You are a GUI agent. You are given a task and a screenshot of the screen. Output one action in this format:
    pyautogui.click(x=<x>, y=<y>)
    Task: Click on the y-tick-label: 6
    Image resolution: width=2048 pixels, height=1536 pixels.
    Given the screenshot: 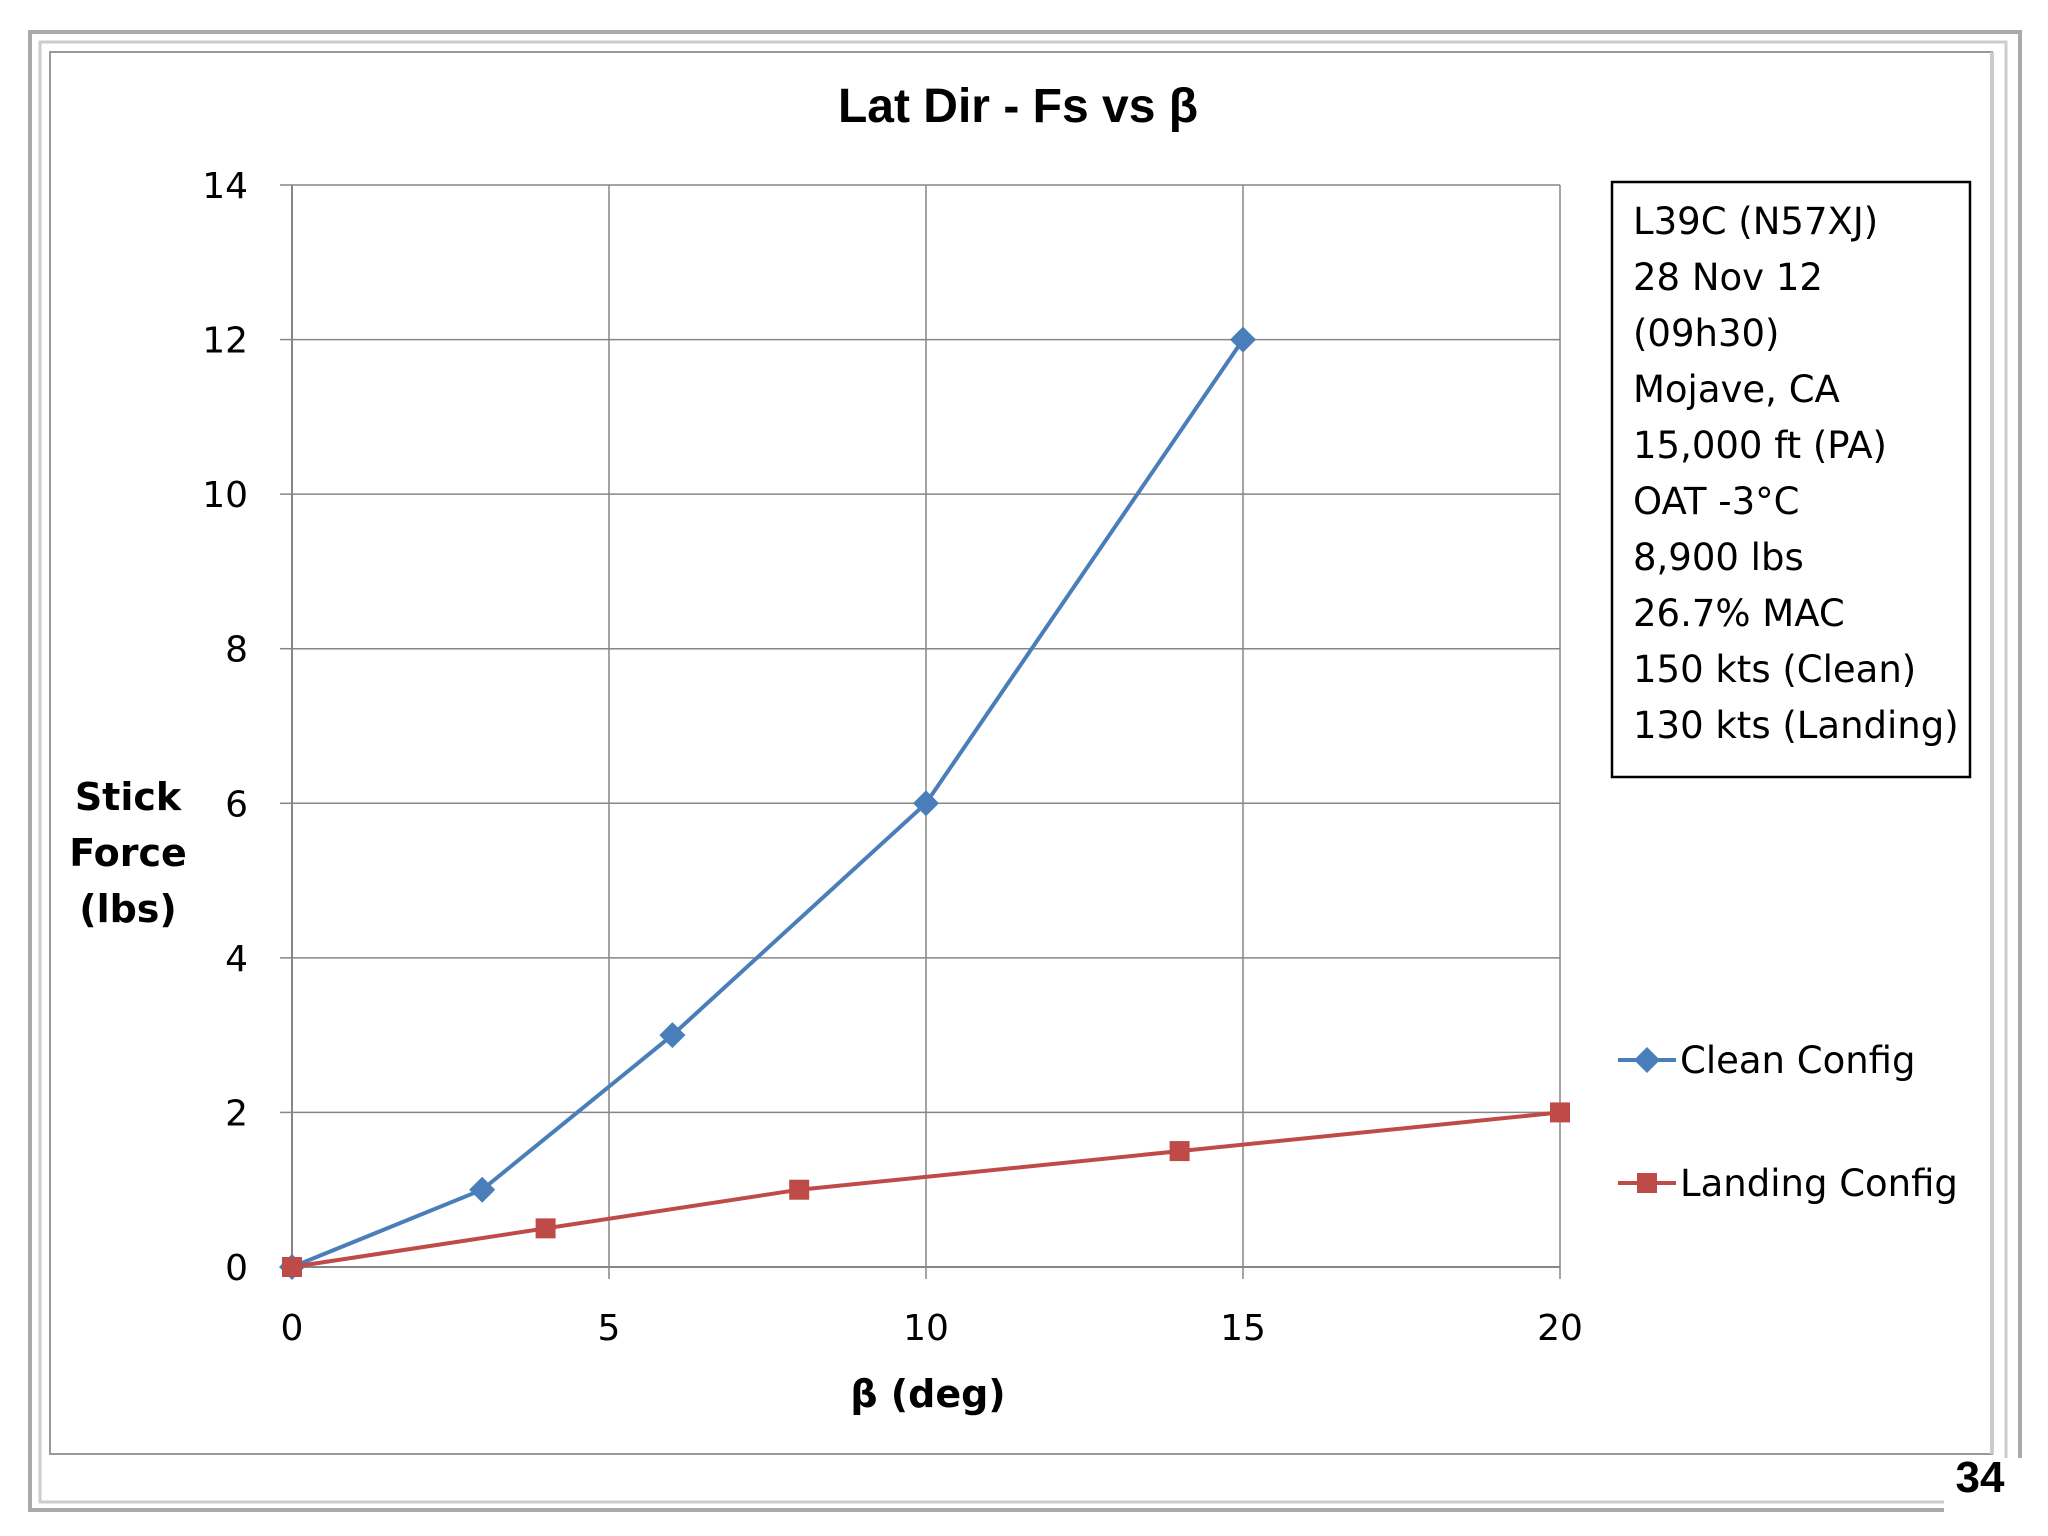 What is the action you would take?
    pyautogui.click(x=236, y=804)
    